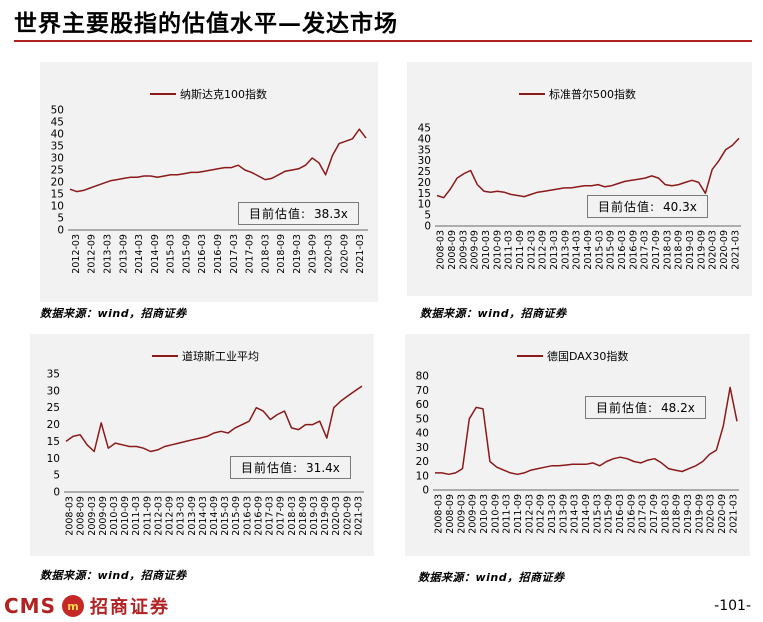  What do you see at coordinates (53, 408) in the screenshot?
I see `y-tick-label: 25` at bounding box center [53, 408].